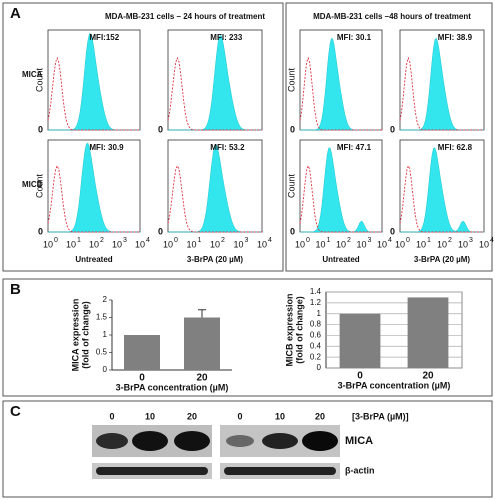  What do you see at coordinates (289, 329) in the screenshot?
I see `y-axis-label: MICB expression` at bounding box center [289, 329].